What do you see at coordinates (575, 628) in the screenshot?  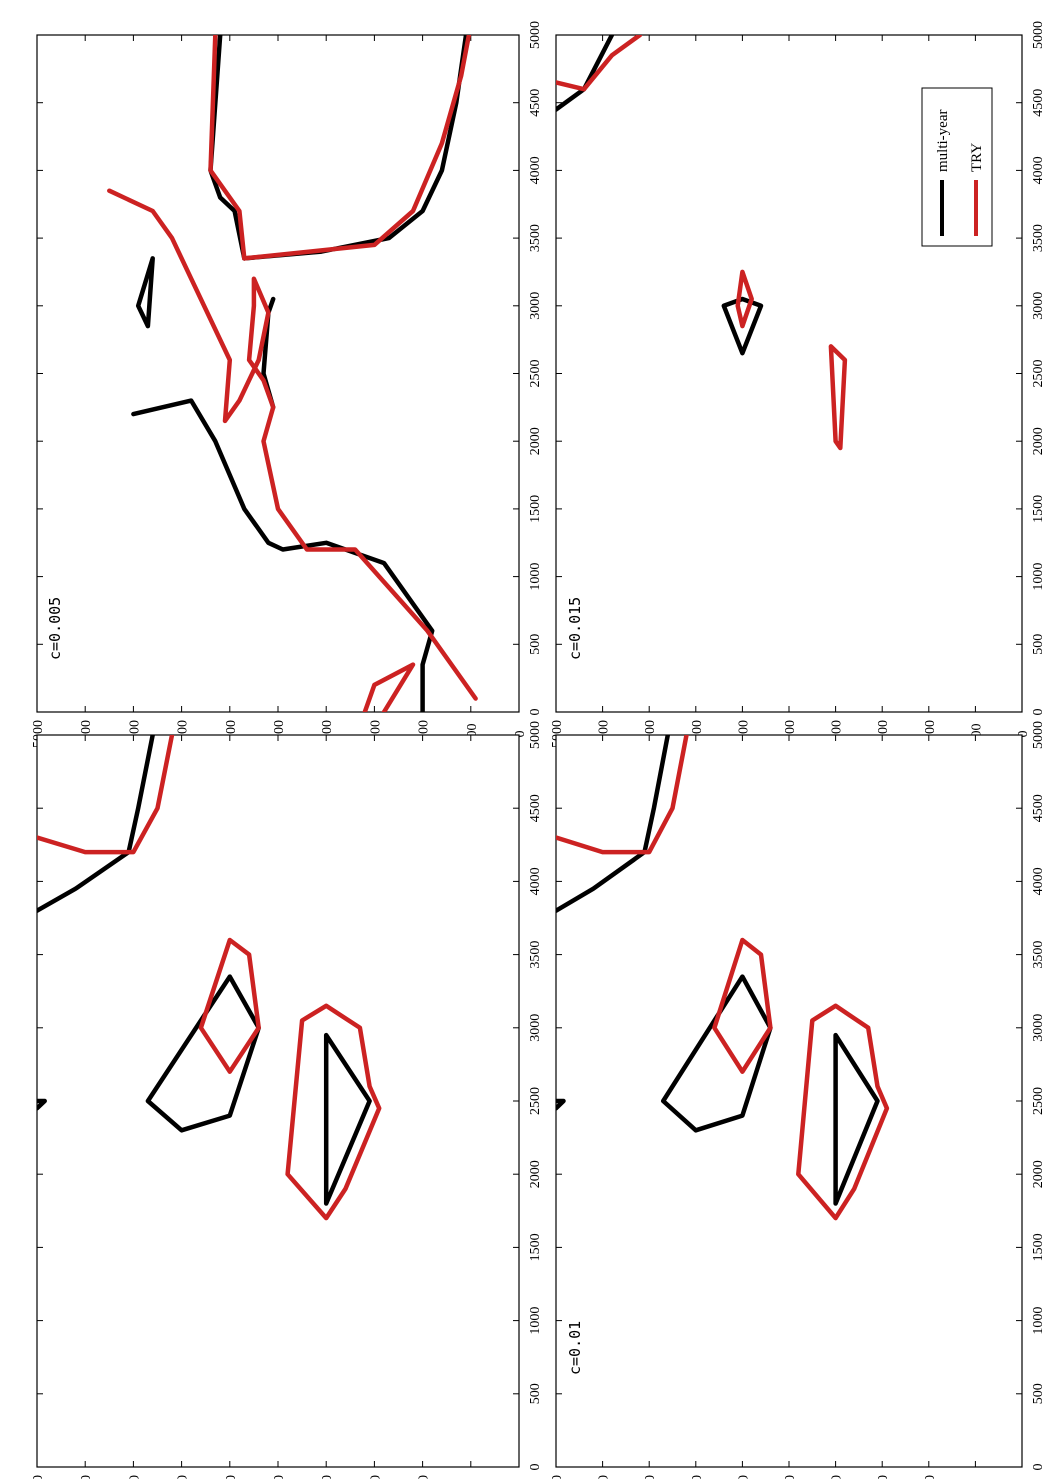 I see `panel-annotation: c=0.015` at bounding box center [575, 628].